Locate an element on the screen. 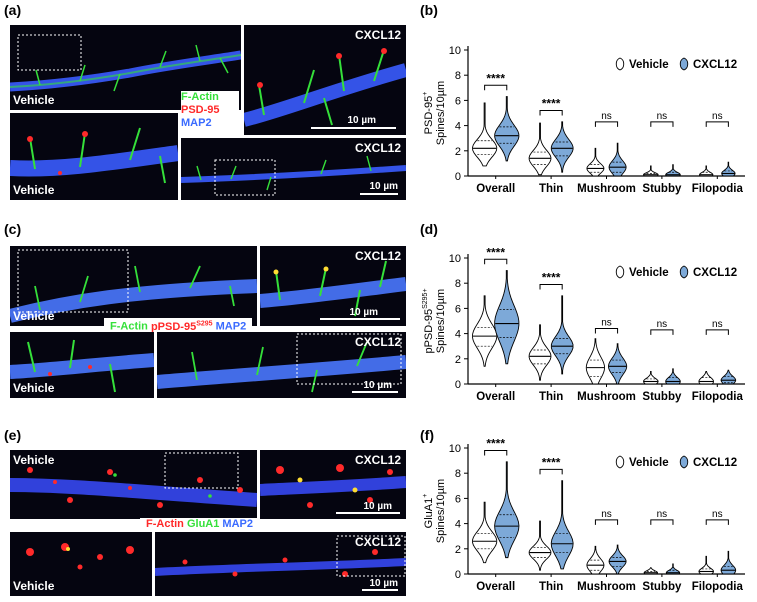 The width and height of the screenshot is (757, 602). panel-label-d: (d) is located at coordinates (429, 229).